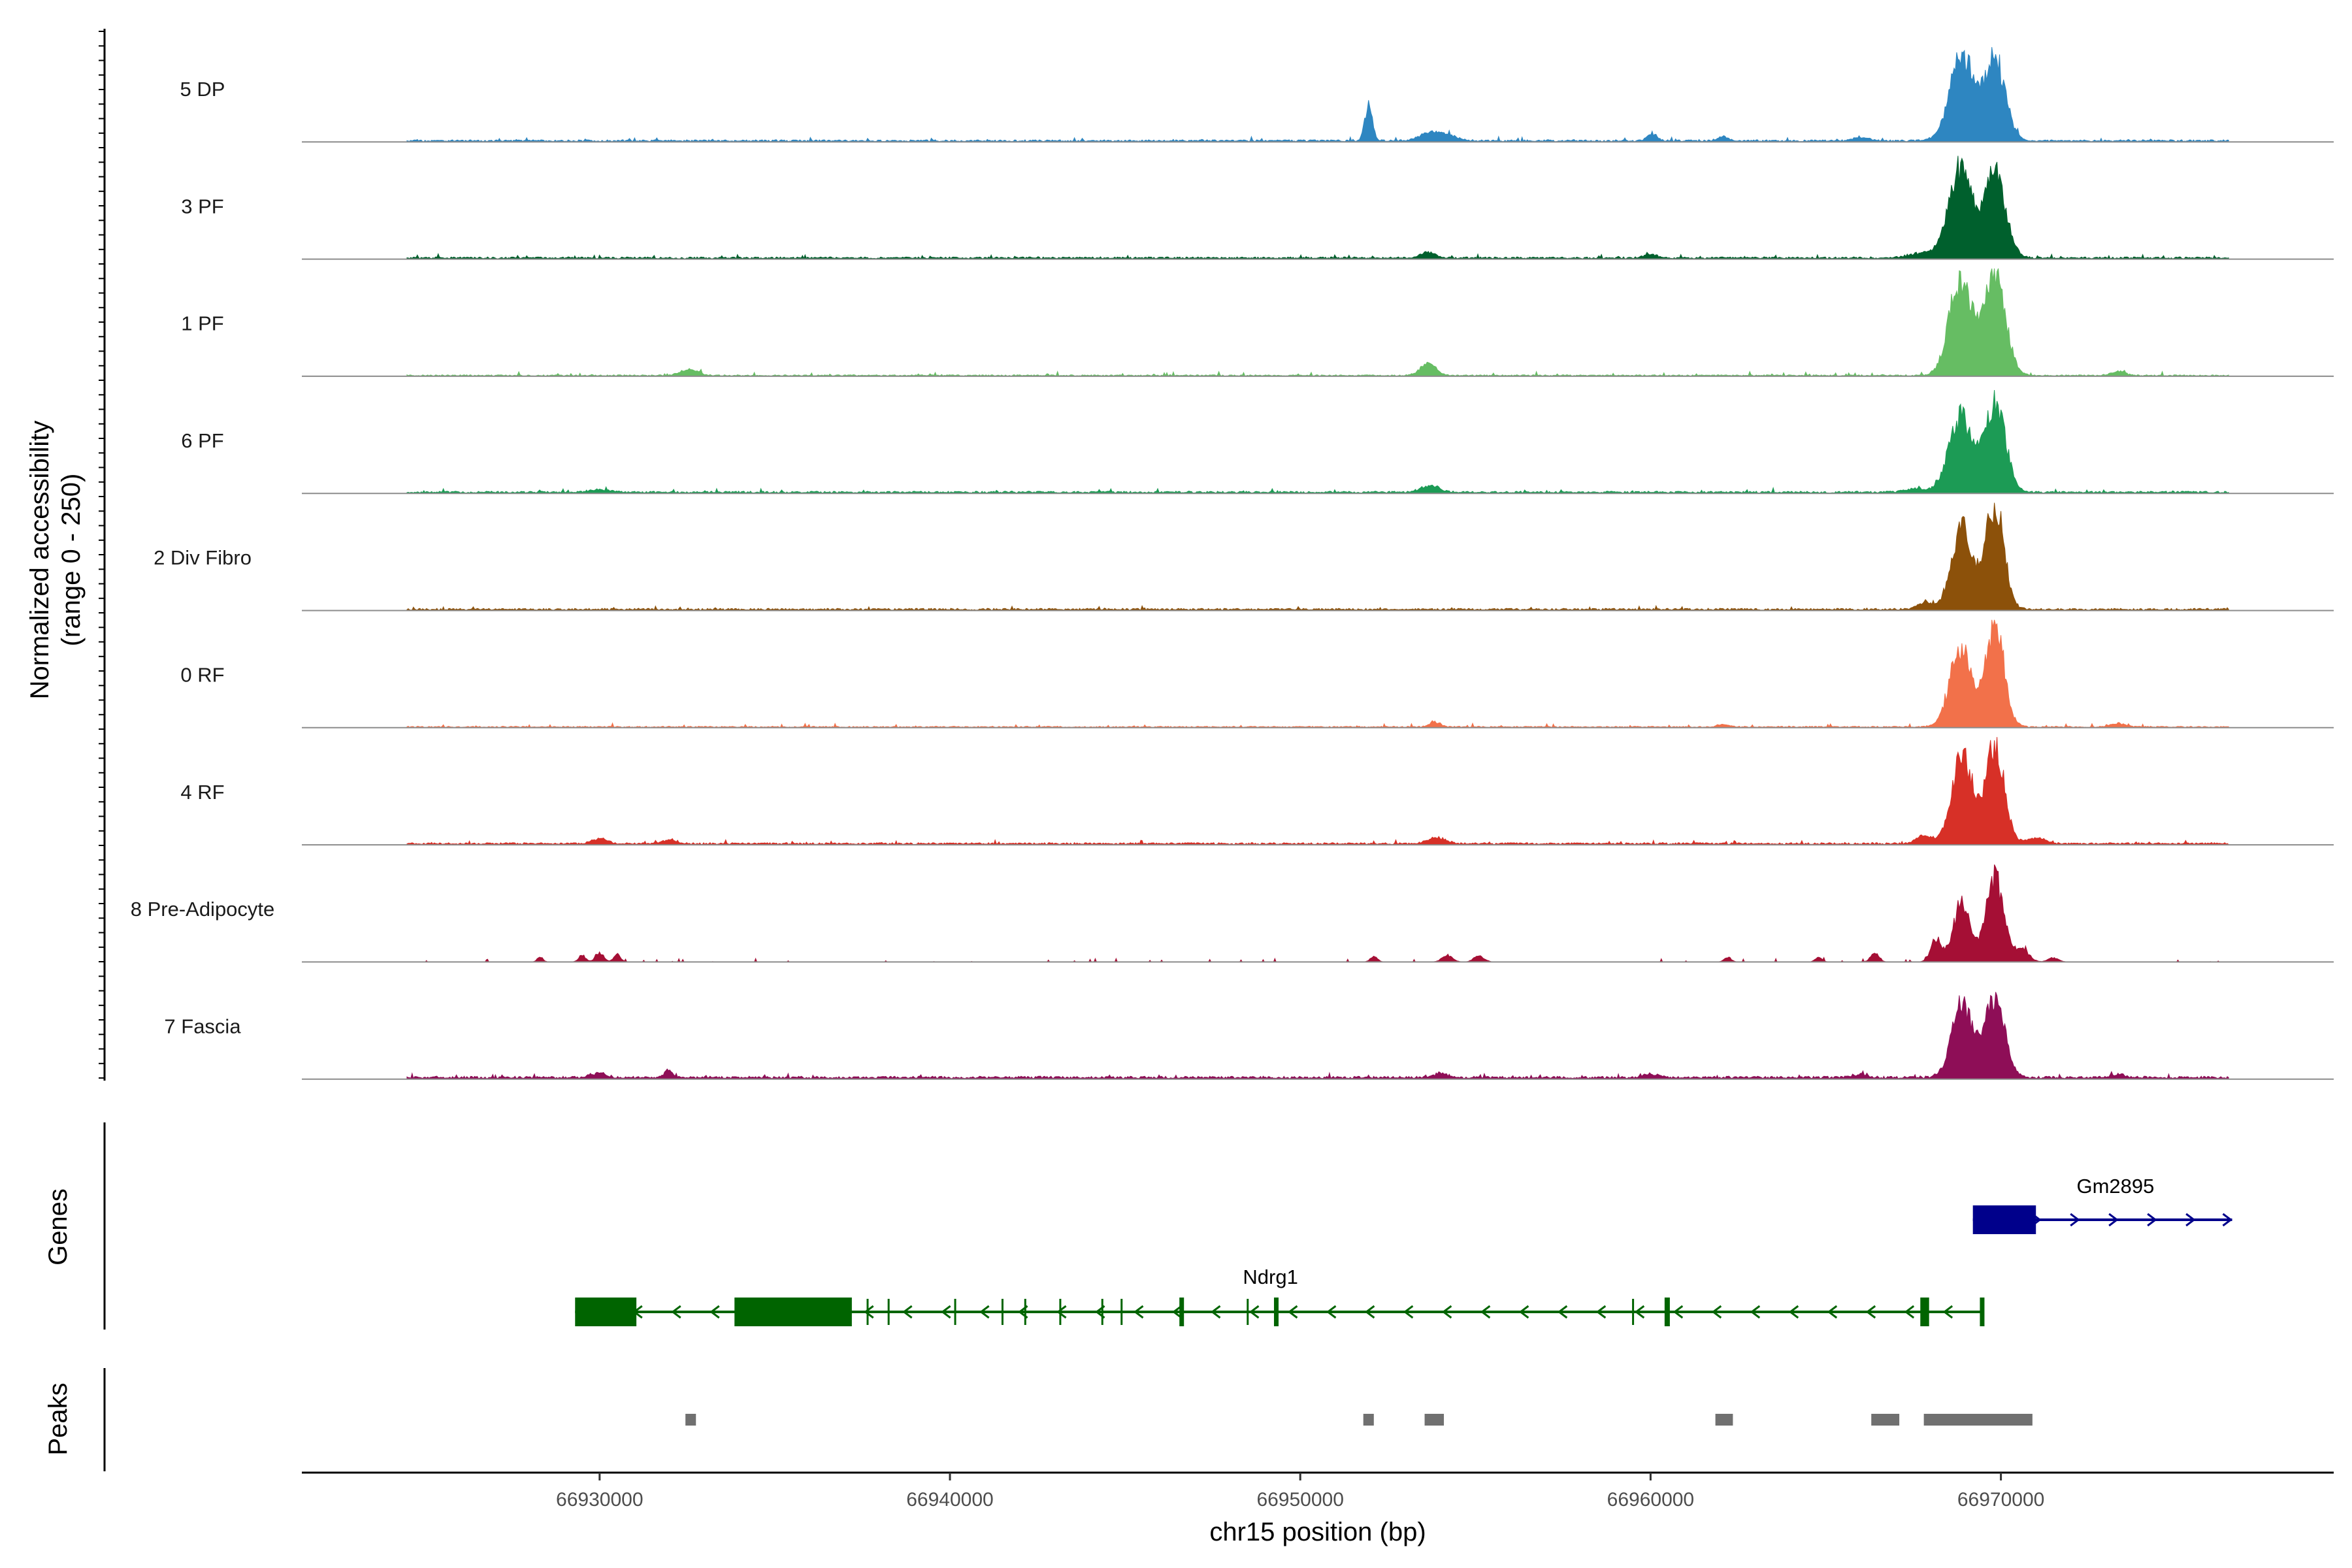 The image size is (2352, 1568). I want to click on y-axis: Normalized accessibility (range 0 - 250), so click(65, 555).